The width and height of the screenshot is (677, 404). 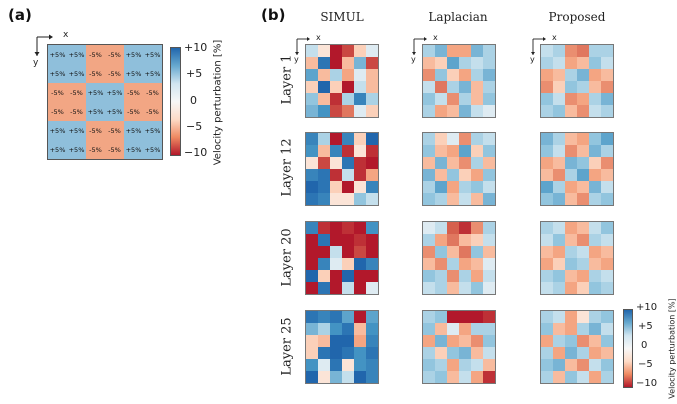 What do you see at coordinates (647, 307) in the screenshot?
I see `panel-b-colorbar-tick-max: +10` at bounding box center [647, 307].